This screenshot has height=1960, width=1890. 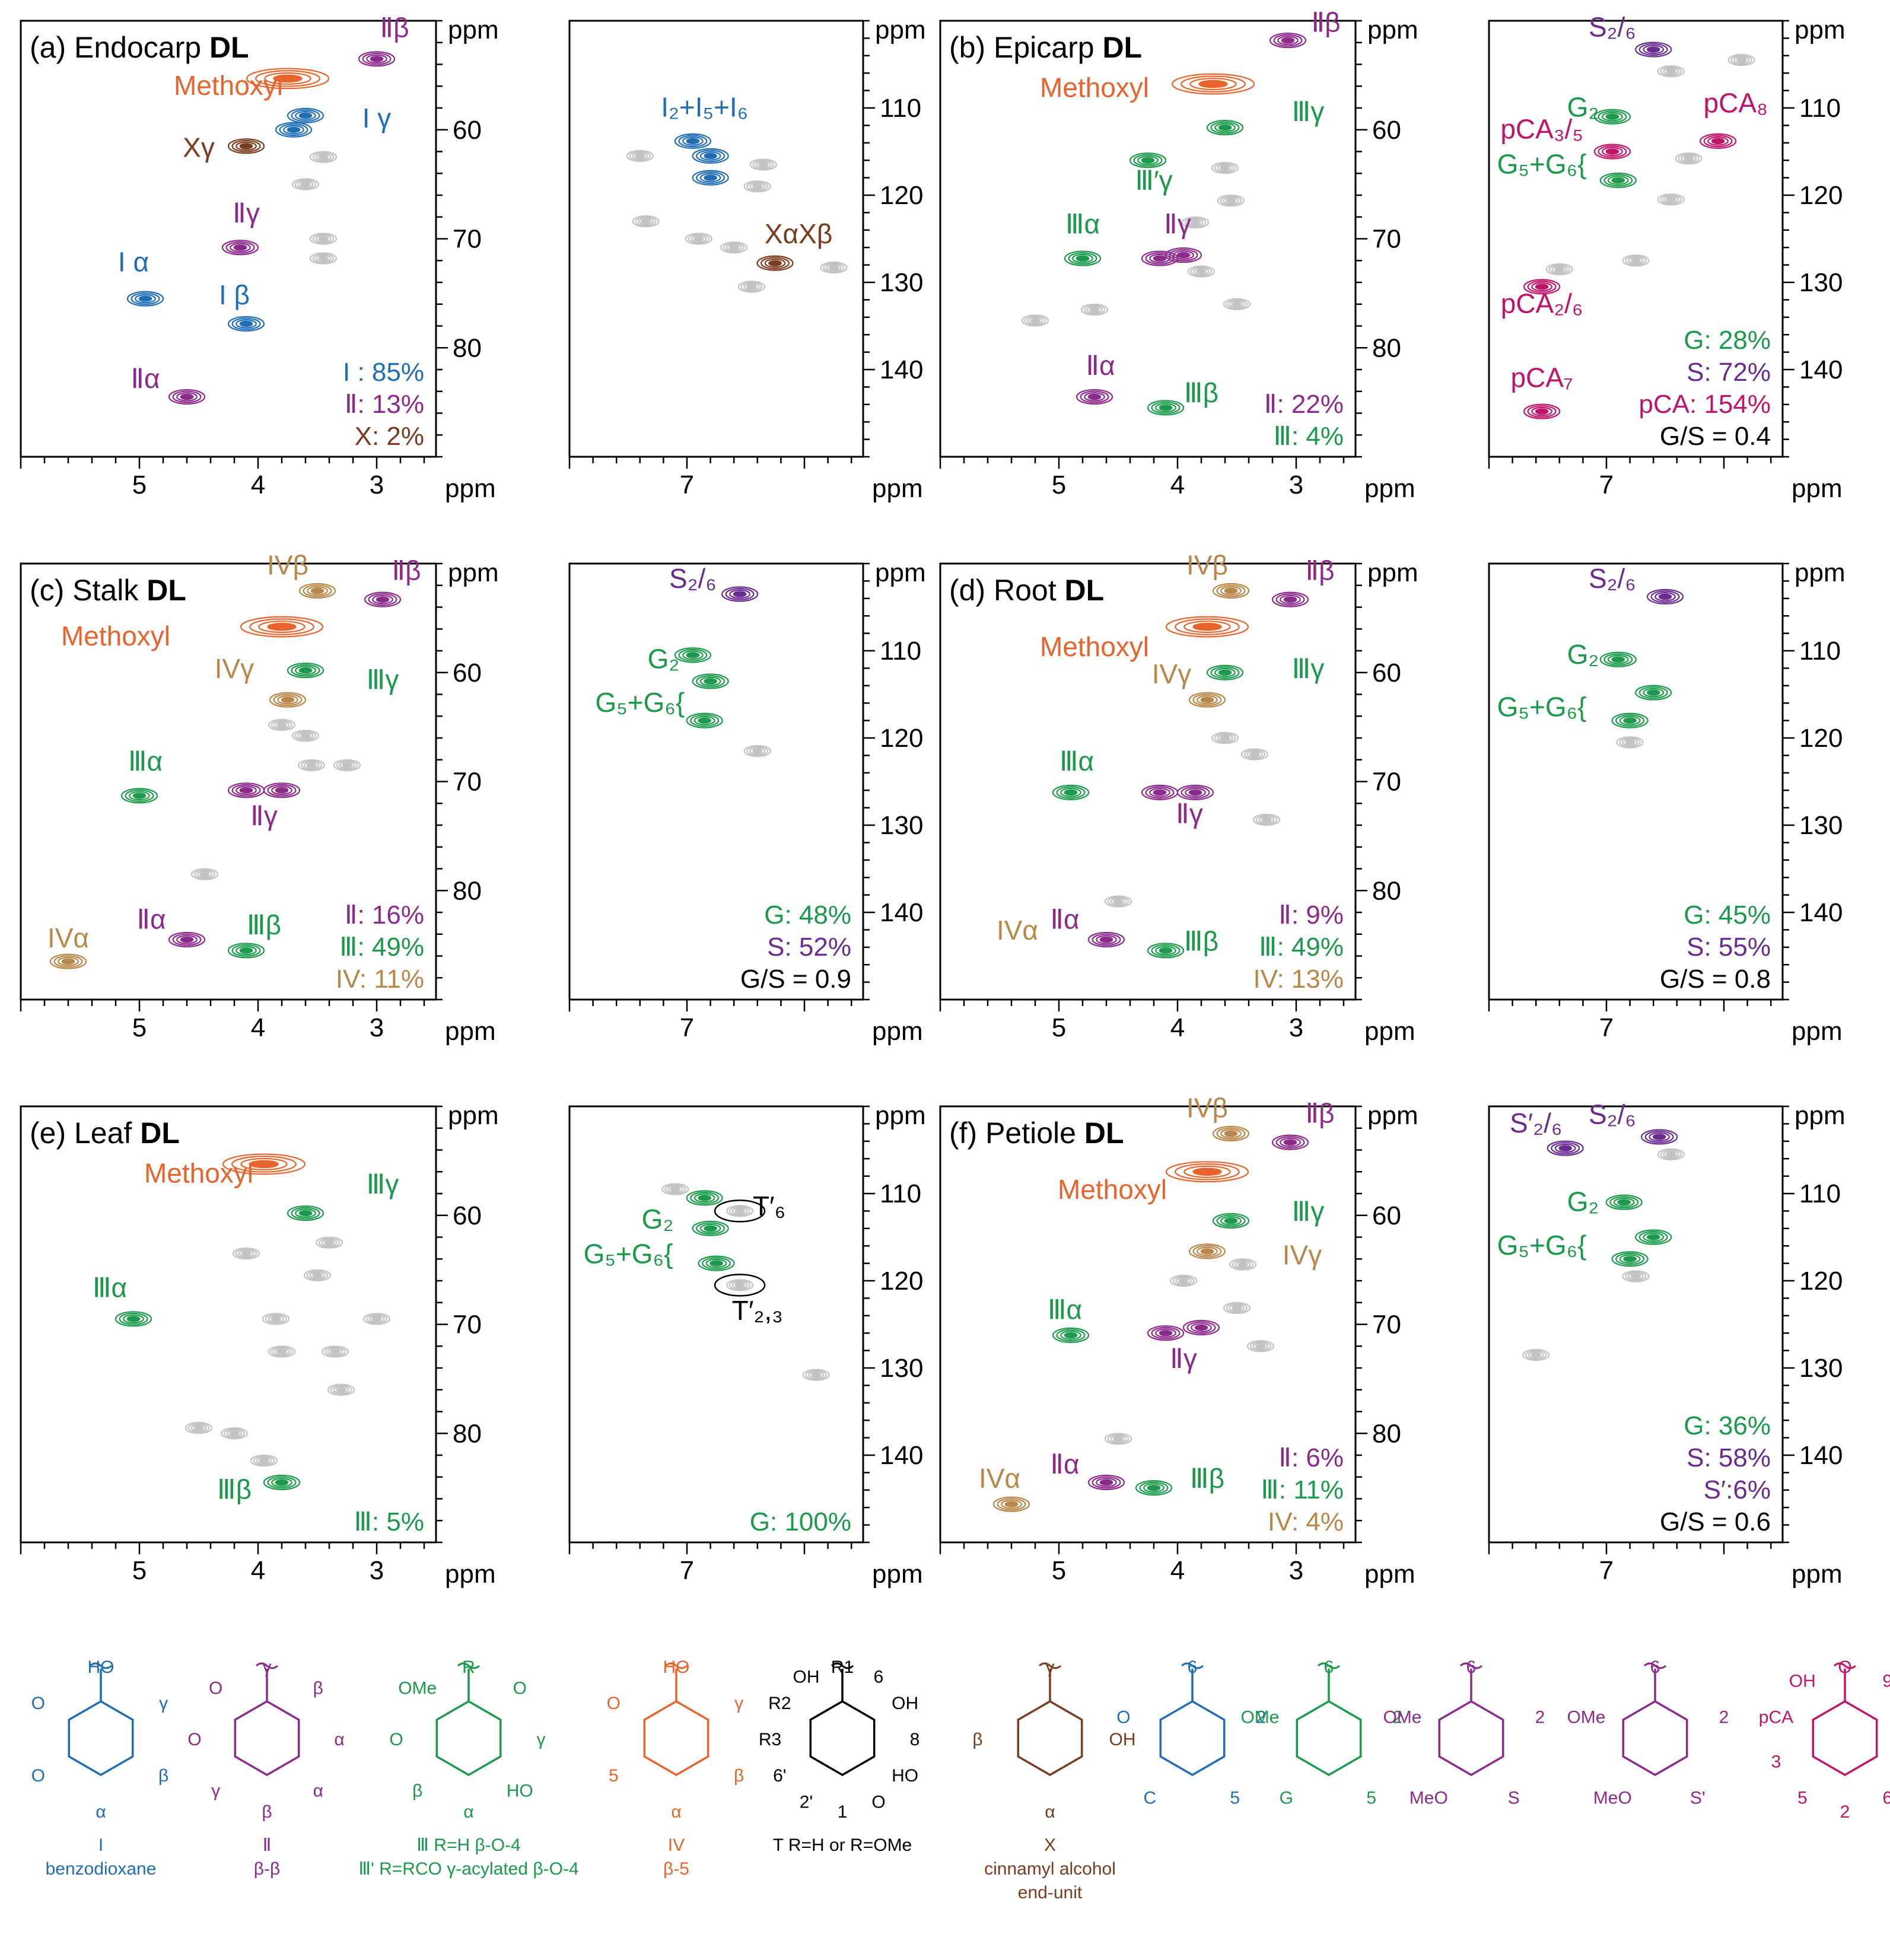 What do you see at coordinates (1386, 1433) in the screenshot?
I see `y-tick-label: 80` at bounding box center [1386, 1433].